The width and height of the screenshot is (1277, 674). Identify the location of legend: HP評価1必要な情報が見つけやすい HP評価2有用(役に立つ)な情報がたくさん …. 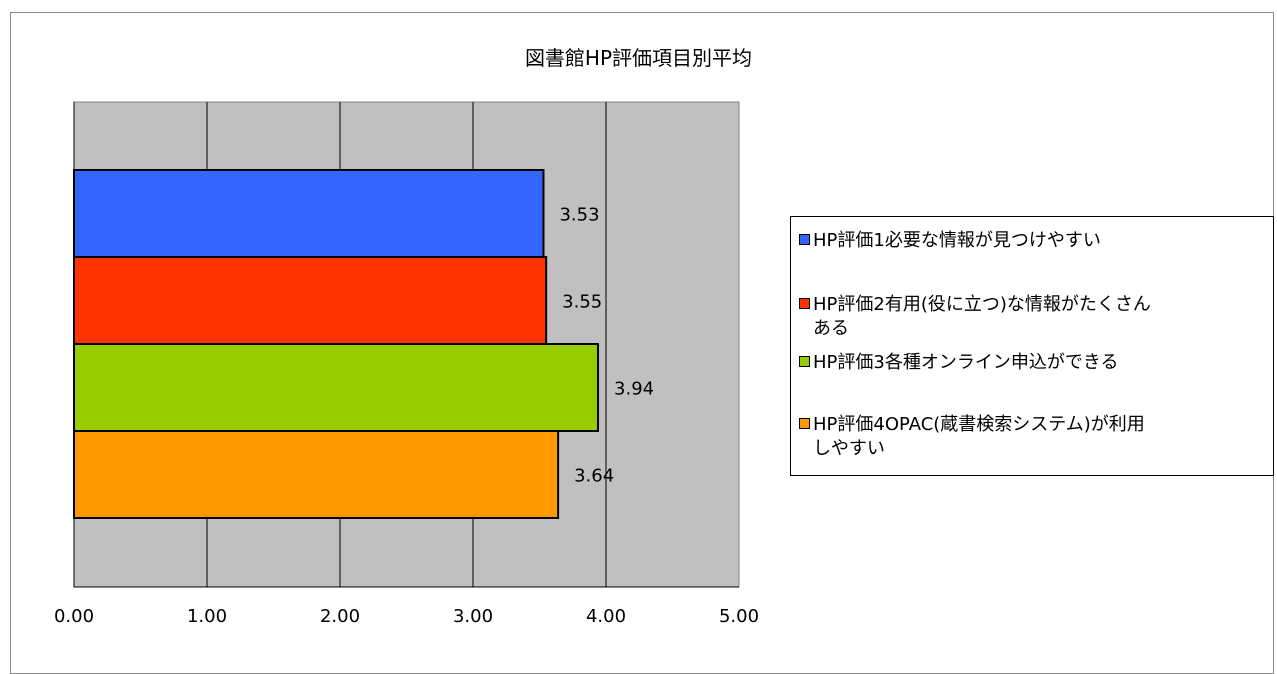
(1032, 346).